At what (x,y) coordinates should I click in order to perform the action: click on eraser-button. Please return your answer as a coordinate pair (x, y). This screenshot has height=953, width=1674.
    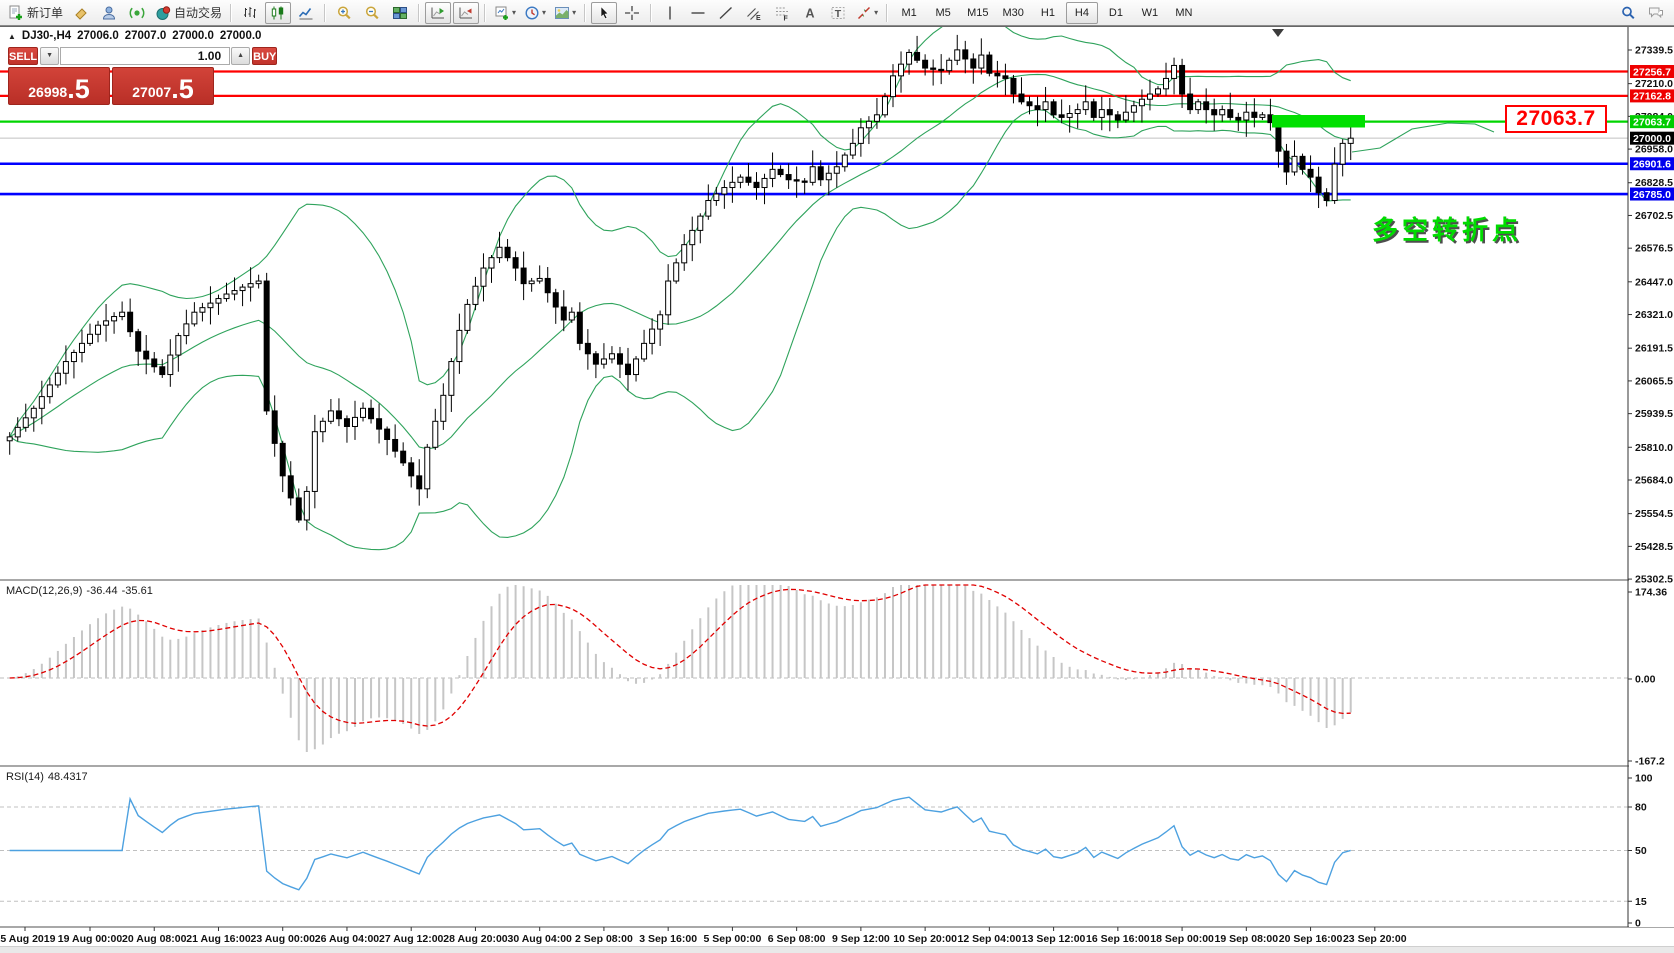
    Looking at the image, I should click on (81, 13).